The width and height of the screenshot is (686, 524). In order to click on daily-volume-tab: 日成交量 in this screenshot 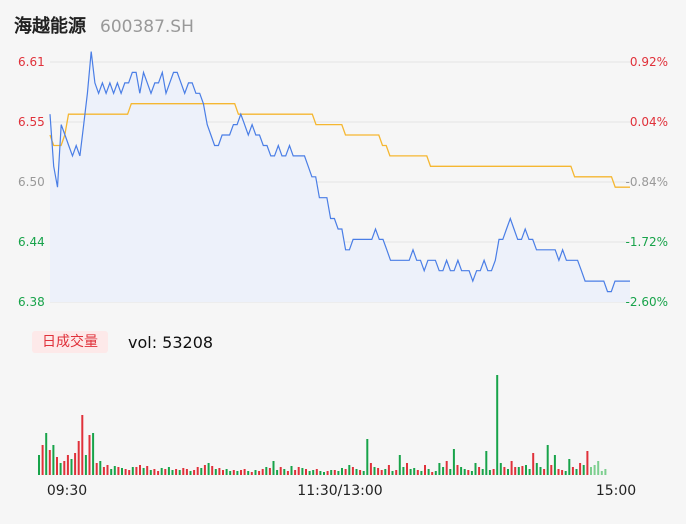, I will do `click(70, 342)`.